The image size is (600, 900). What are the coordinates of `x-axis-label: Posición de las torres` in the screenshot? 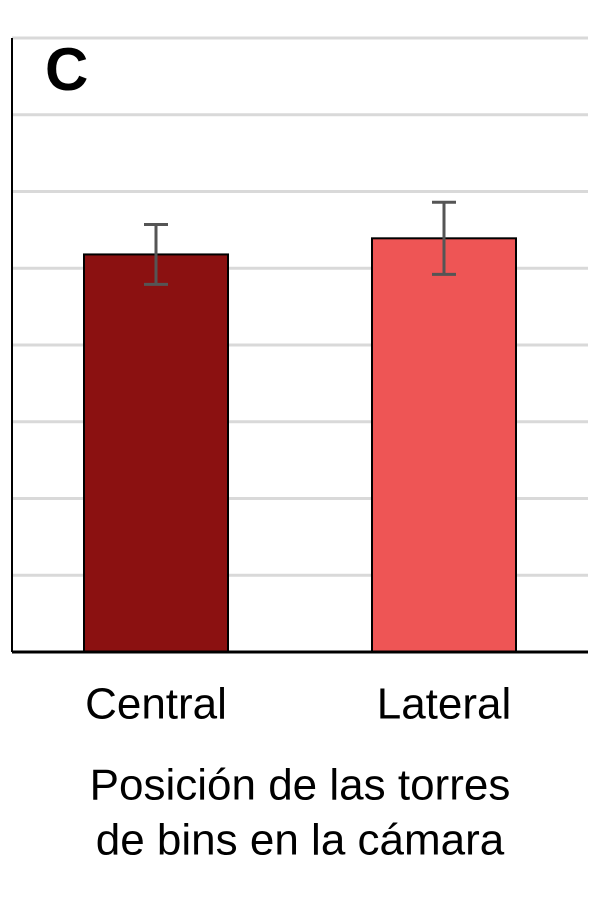 It's located at (300, 785).